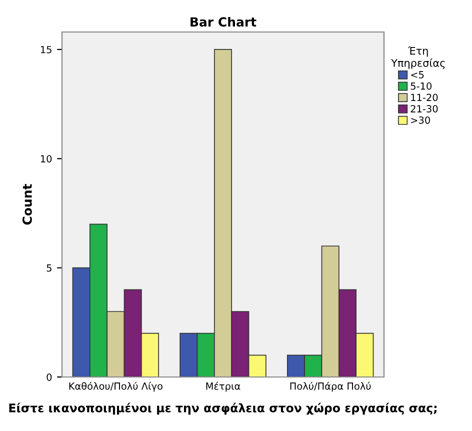 This screenshot has width=472, height=431. What do you see at coordinates (115, 387) in the screenshot?
I see `x-tick-label: Καθόλου/Πολύ Λίγο` at bounding box center [115, 387].